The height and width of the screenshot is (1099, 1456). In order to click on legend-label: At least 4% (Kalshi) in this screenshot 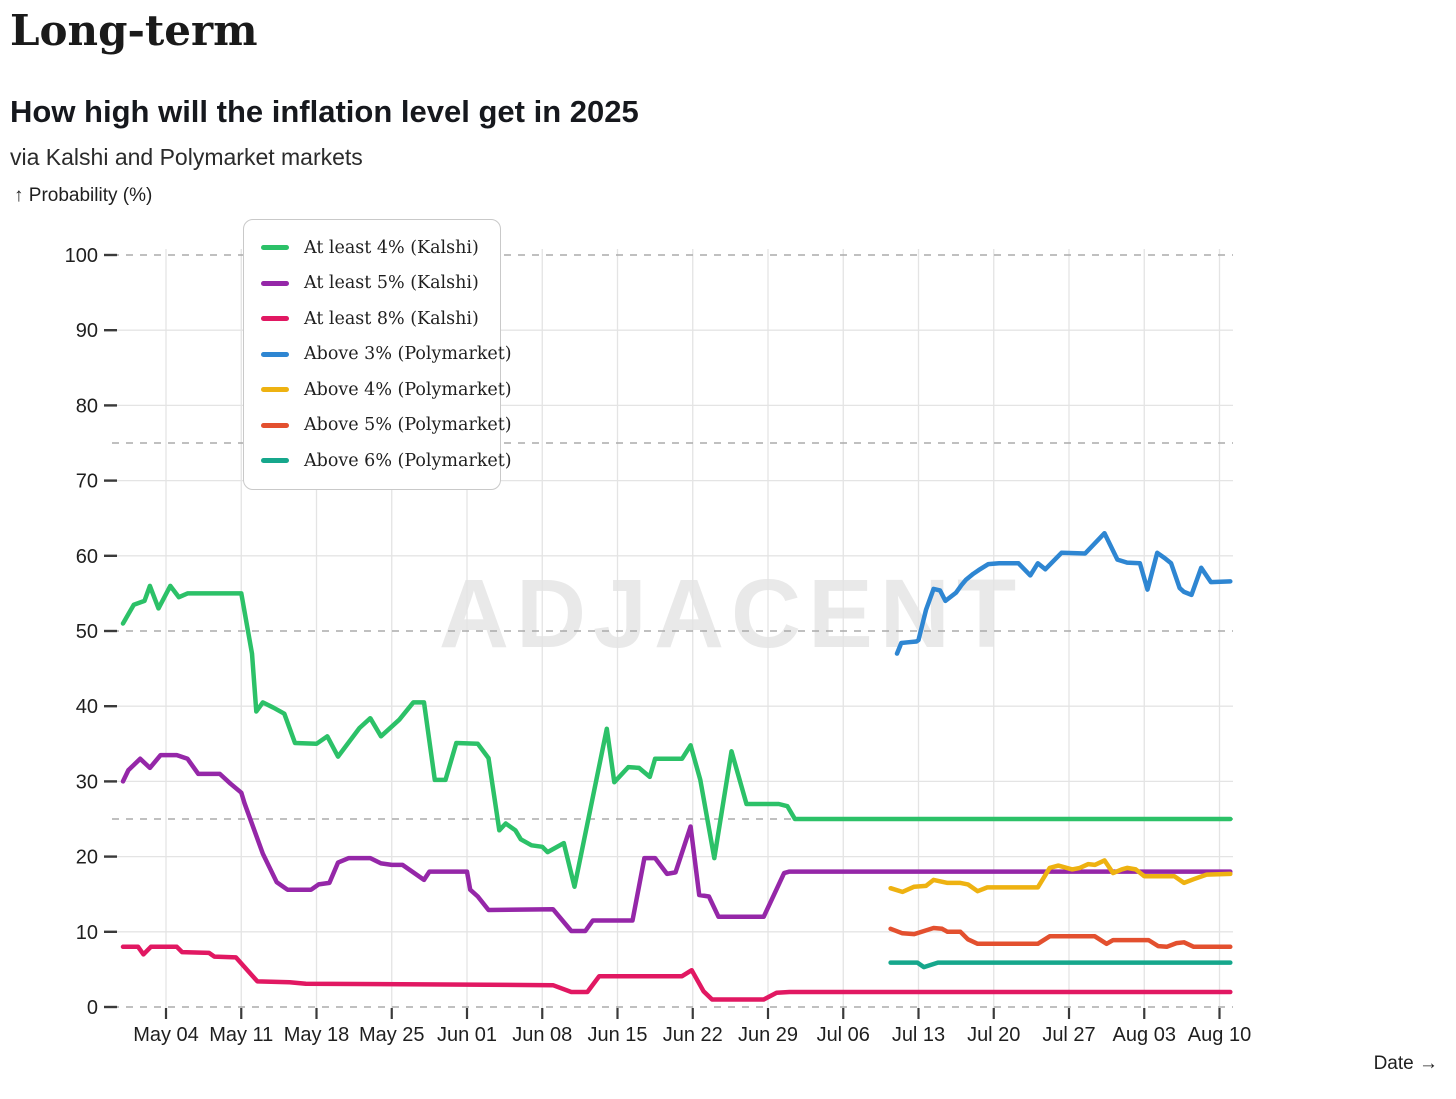, I will do `click(391, 247)`.